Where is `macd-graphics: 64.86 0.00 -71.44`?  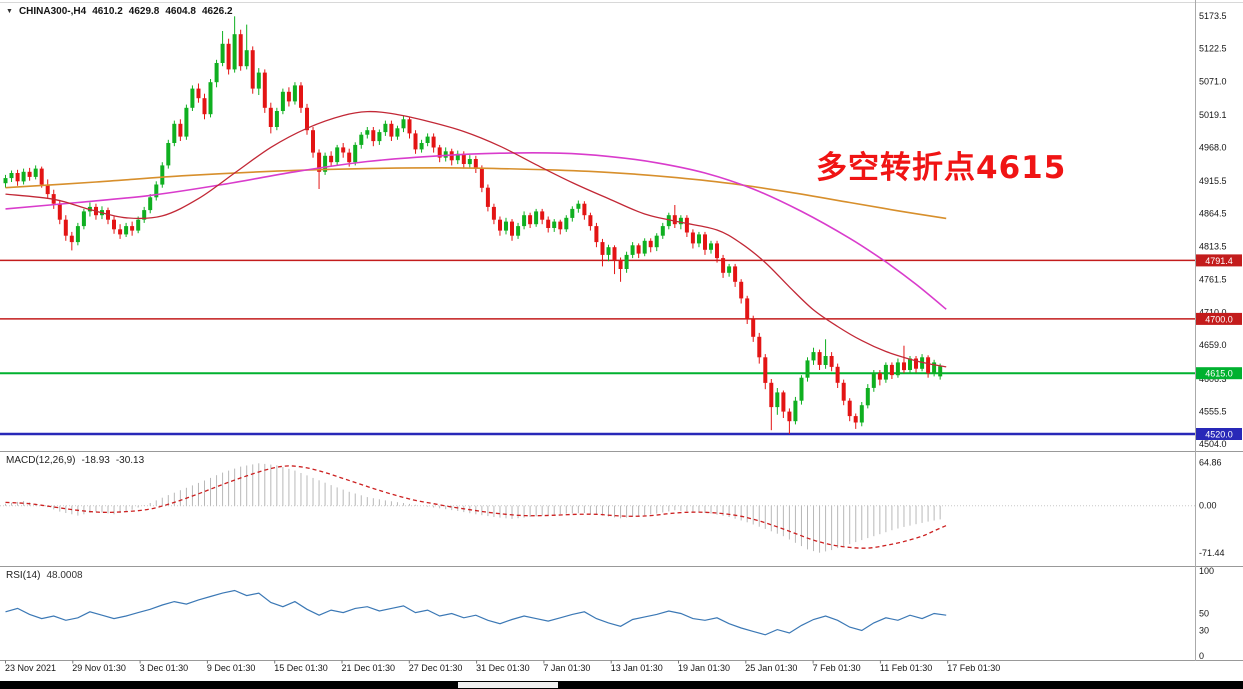 macd-graphics: 64.86 0.00 -71.44 is located at coordinates (612, 508).